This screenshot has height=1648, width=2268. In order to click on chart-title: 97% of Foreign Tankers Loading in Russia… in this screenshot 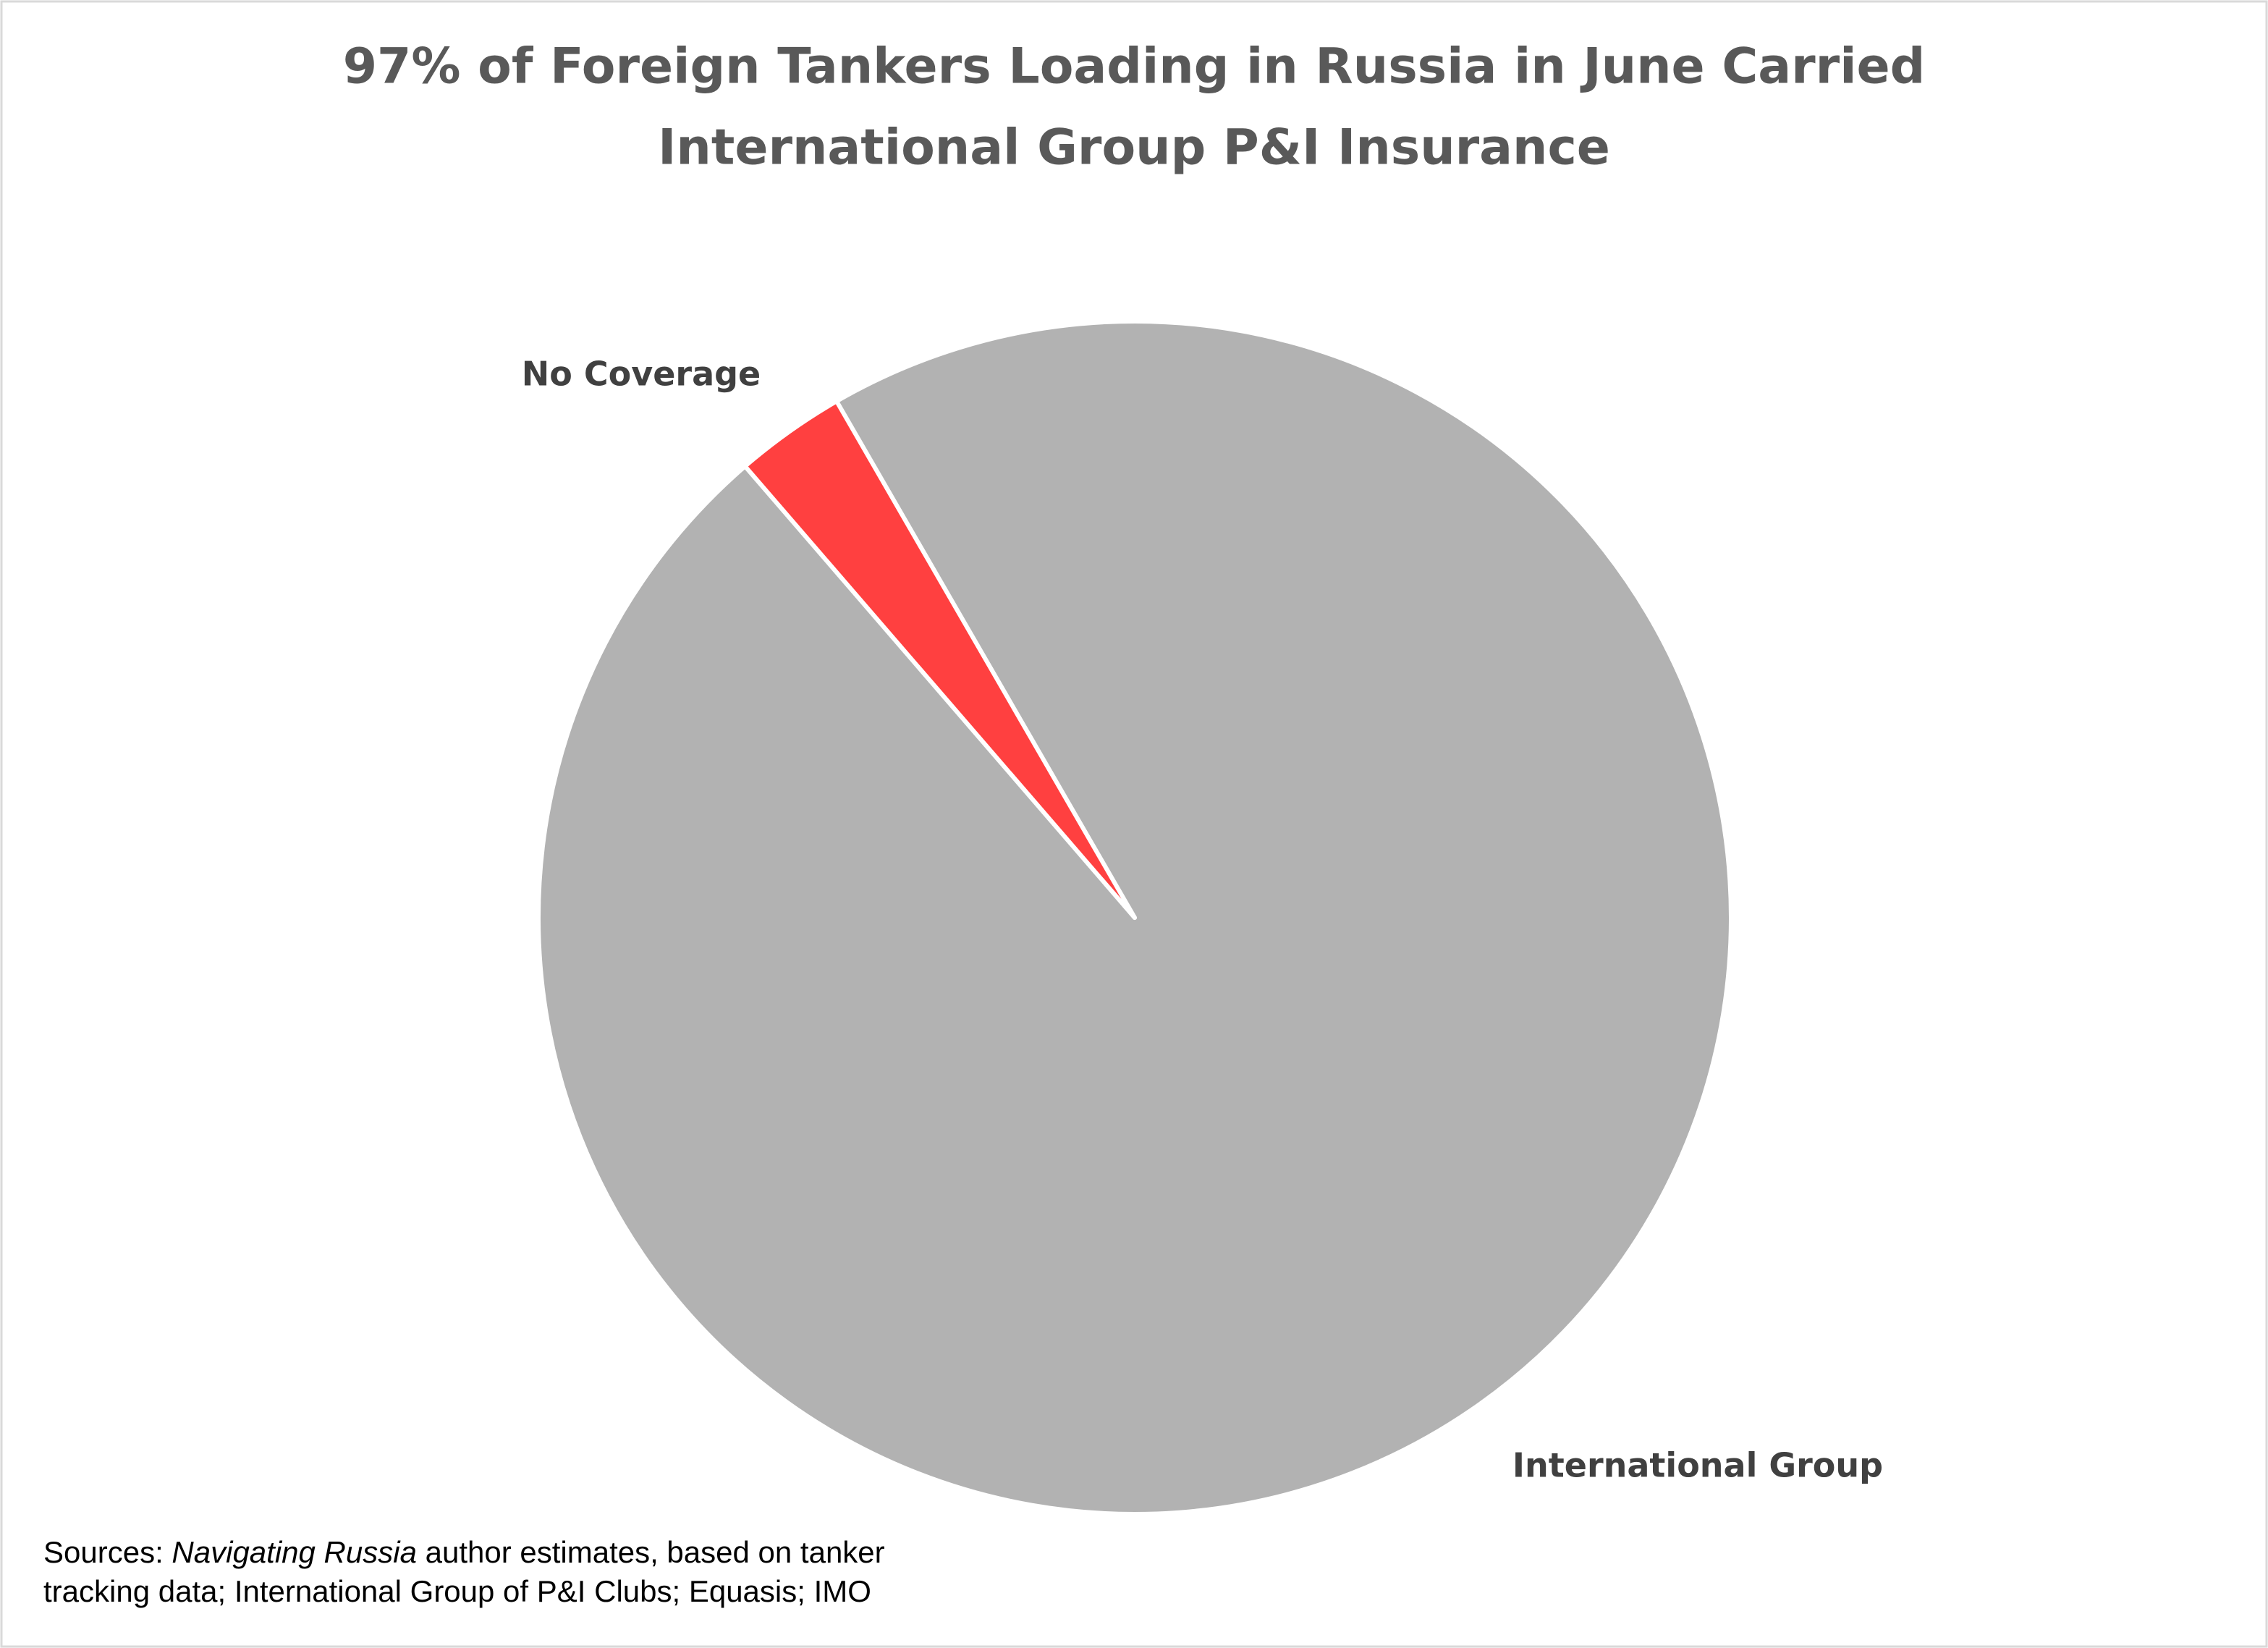, I will do `click(1134, 67)`.